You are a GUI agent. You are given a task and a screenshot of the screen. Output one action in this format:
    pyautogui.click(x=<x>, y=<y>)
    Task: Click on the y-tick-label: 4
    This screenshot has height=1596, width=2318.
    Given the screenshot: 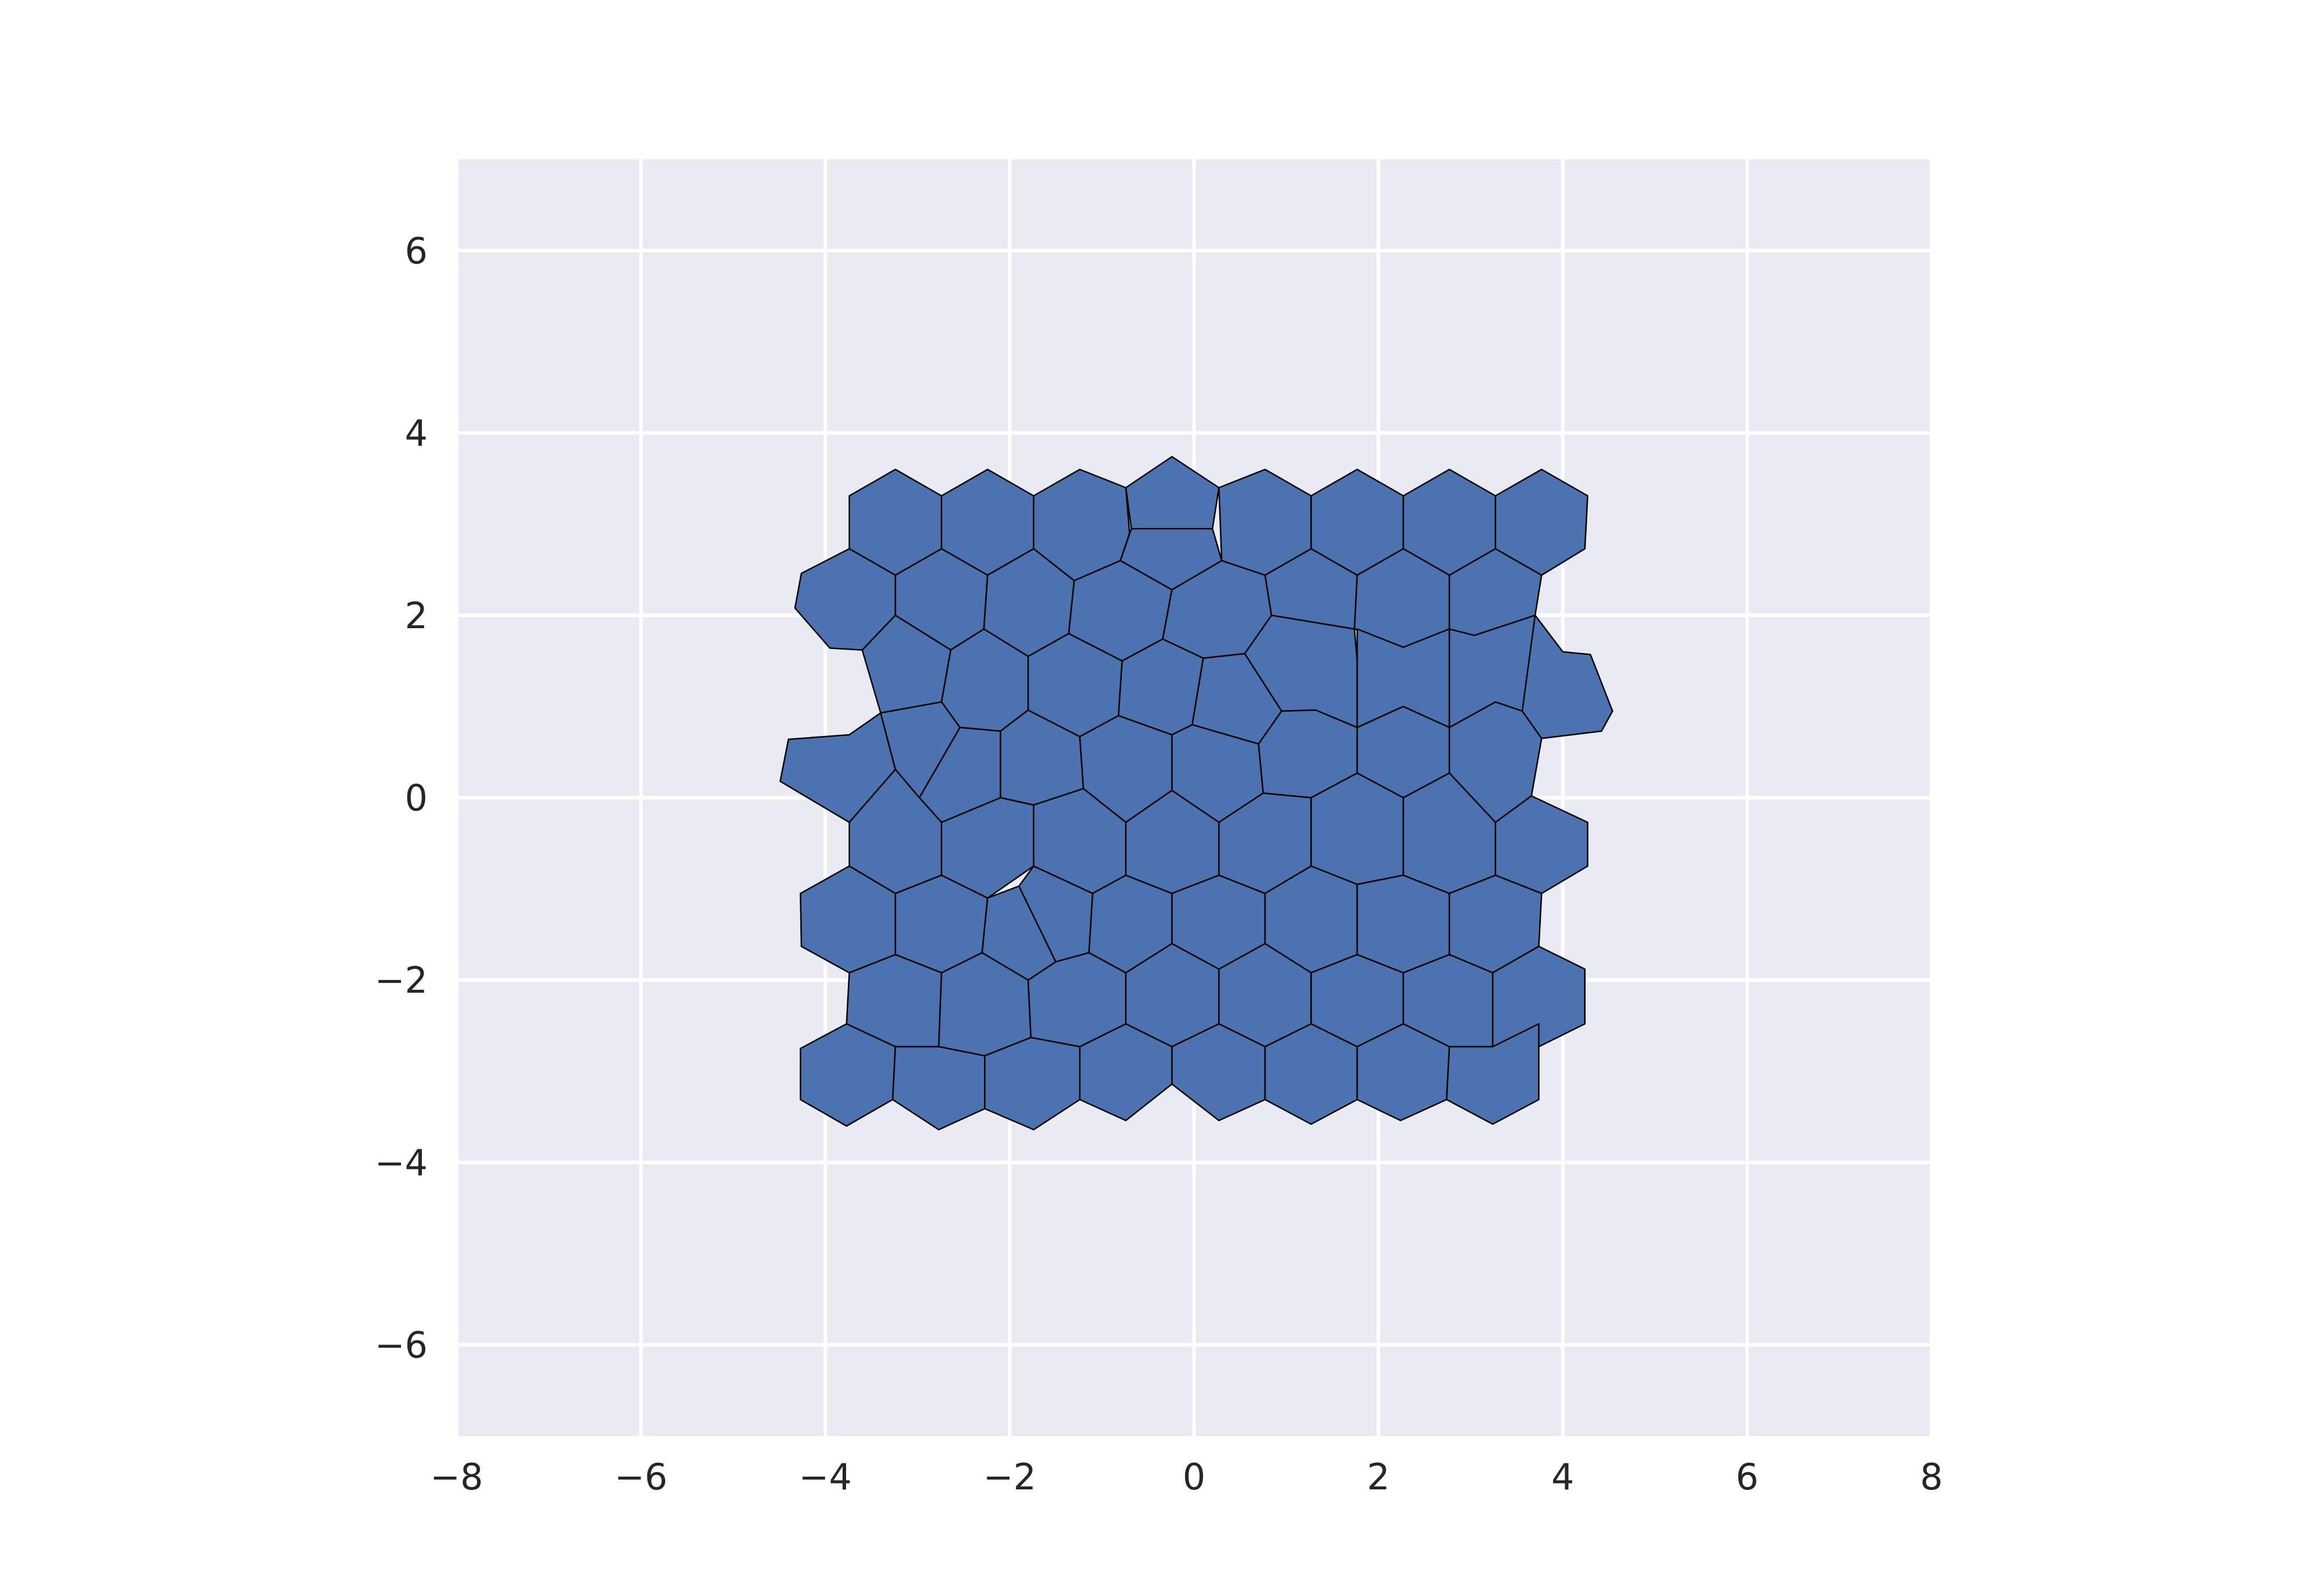 What is the action you would take?
    pyautogui.click(x=416, y=433)
    